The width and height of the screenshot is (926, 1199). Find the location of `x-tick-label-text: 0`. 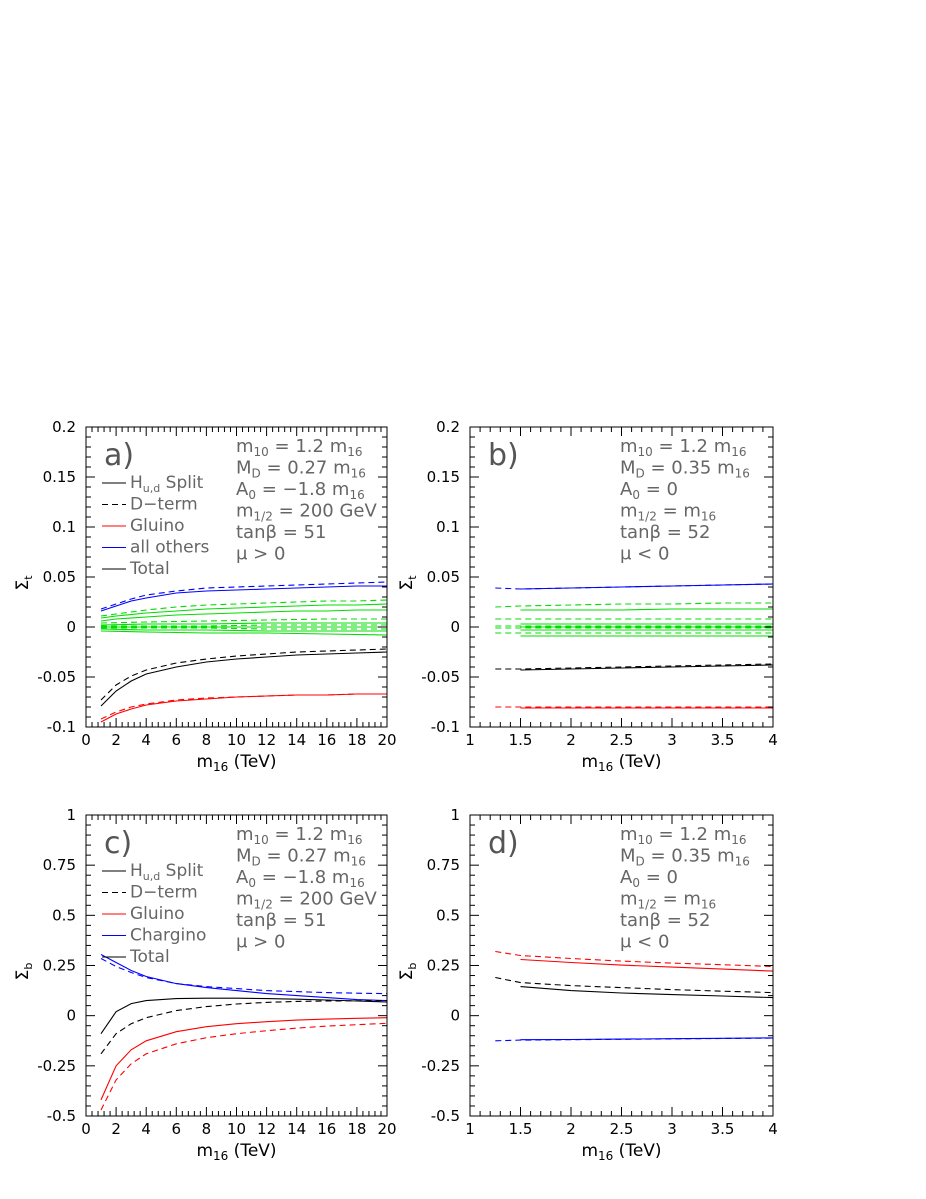

x-tick-label-text: 0 is located at coordinates (86, 740).